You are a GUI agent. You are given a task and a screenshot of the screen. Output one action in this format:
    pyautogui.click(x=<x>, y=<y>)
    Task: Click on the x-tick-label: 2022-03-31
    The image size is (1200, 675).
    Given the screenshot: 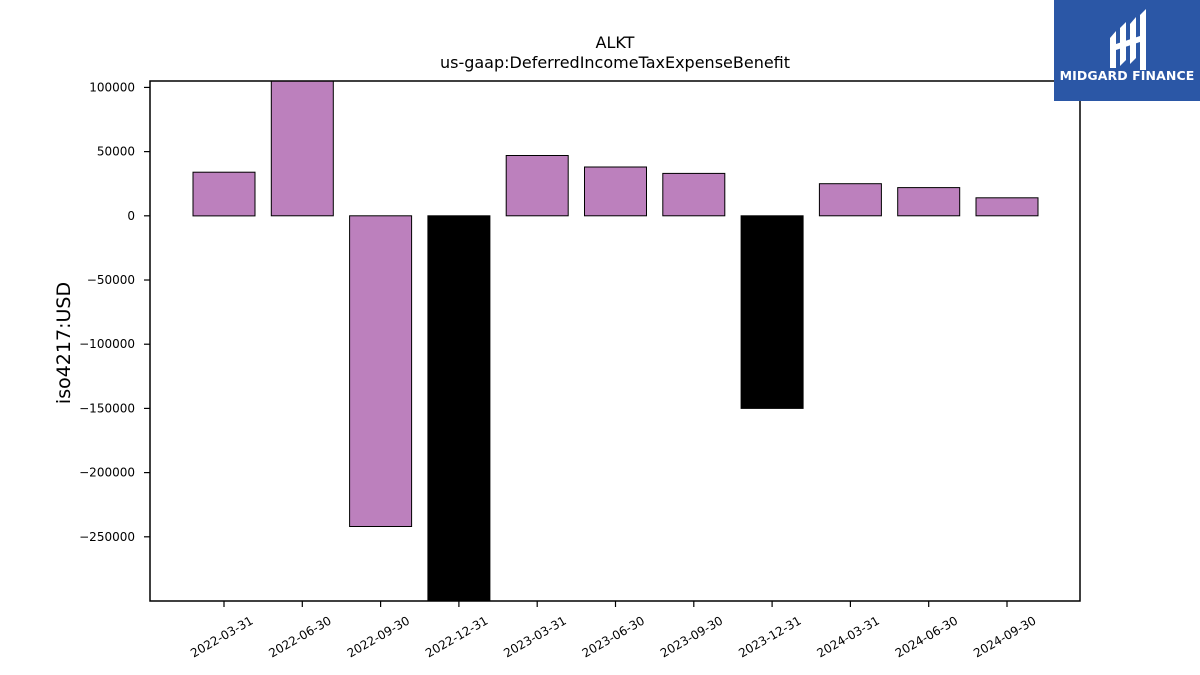 What is the action you would take?
    pyautogui.click(x=221, y=636)
    